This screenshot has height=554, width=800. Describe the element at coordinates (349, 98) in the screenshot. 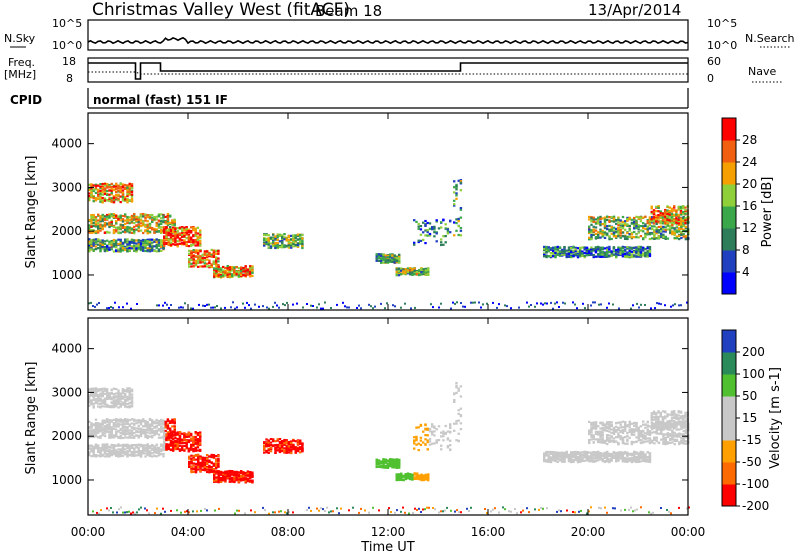

I see `cpid-panel: CPID normal (fast) 151 IF` at that location.